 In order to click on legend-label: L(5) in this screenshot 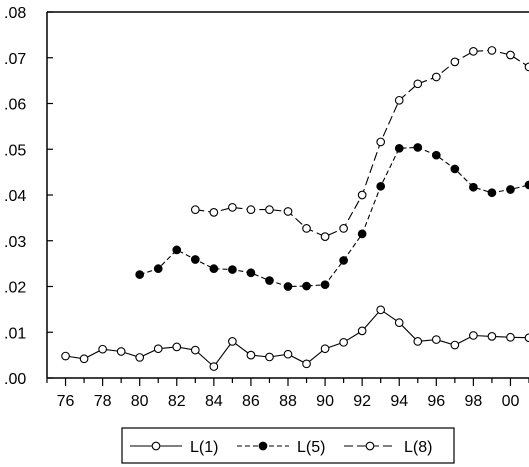, I will do `click(311, 447)`.